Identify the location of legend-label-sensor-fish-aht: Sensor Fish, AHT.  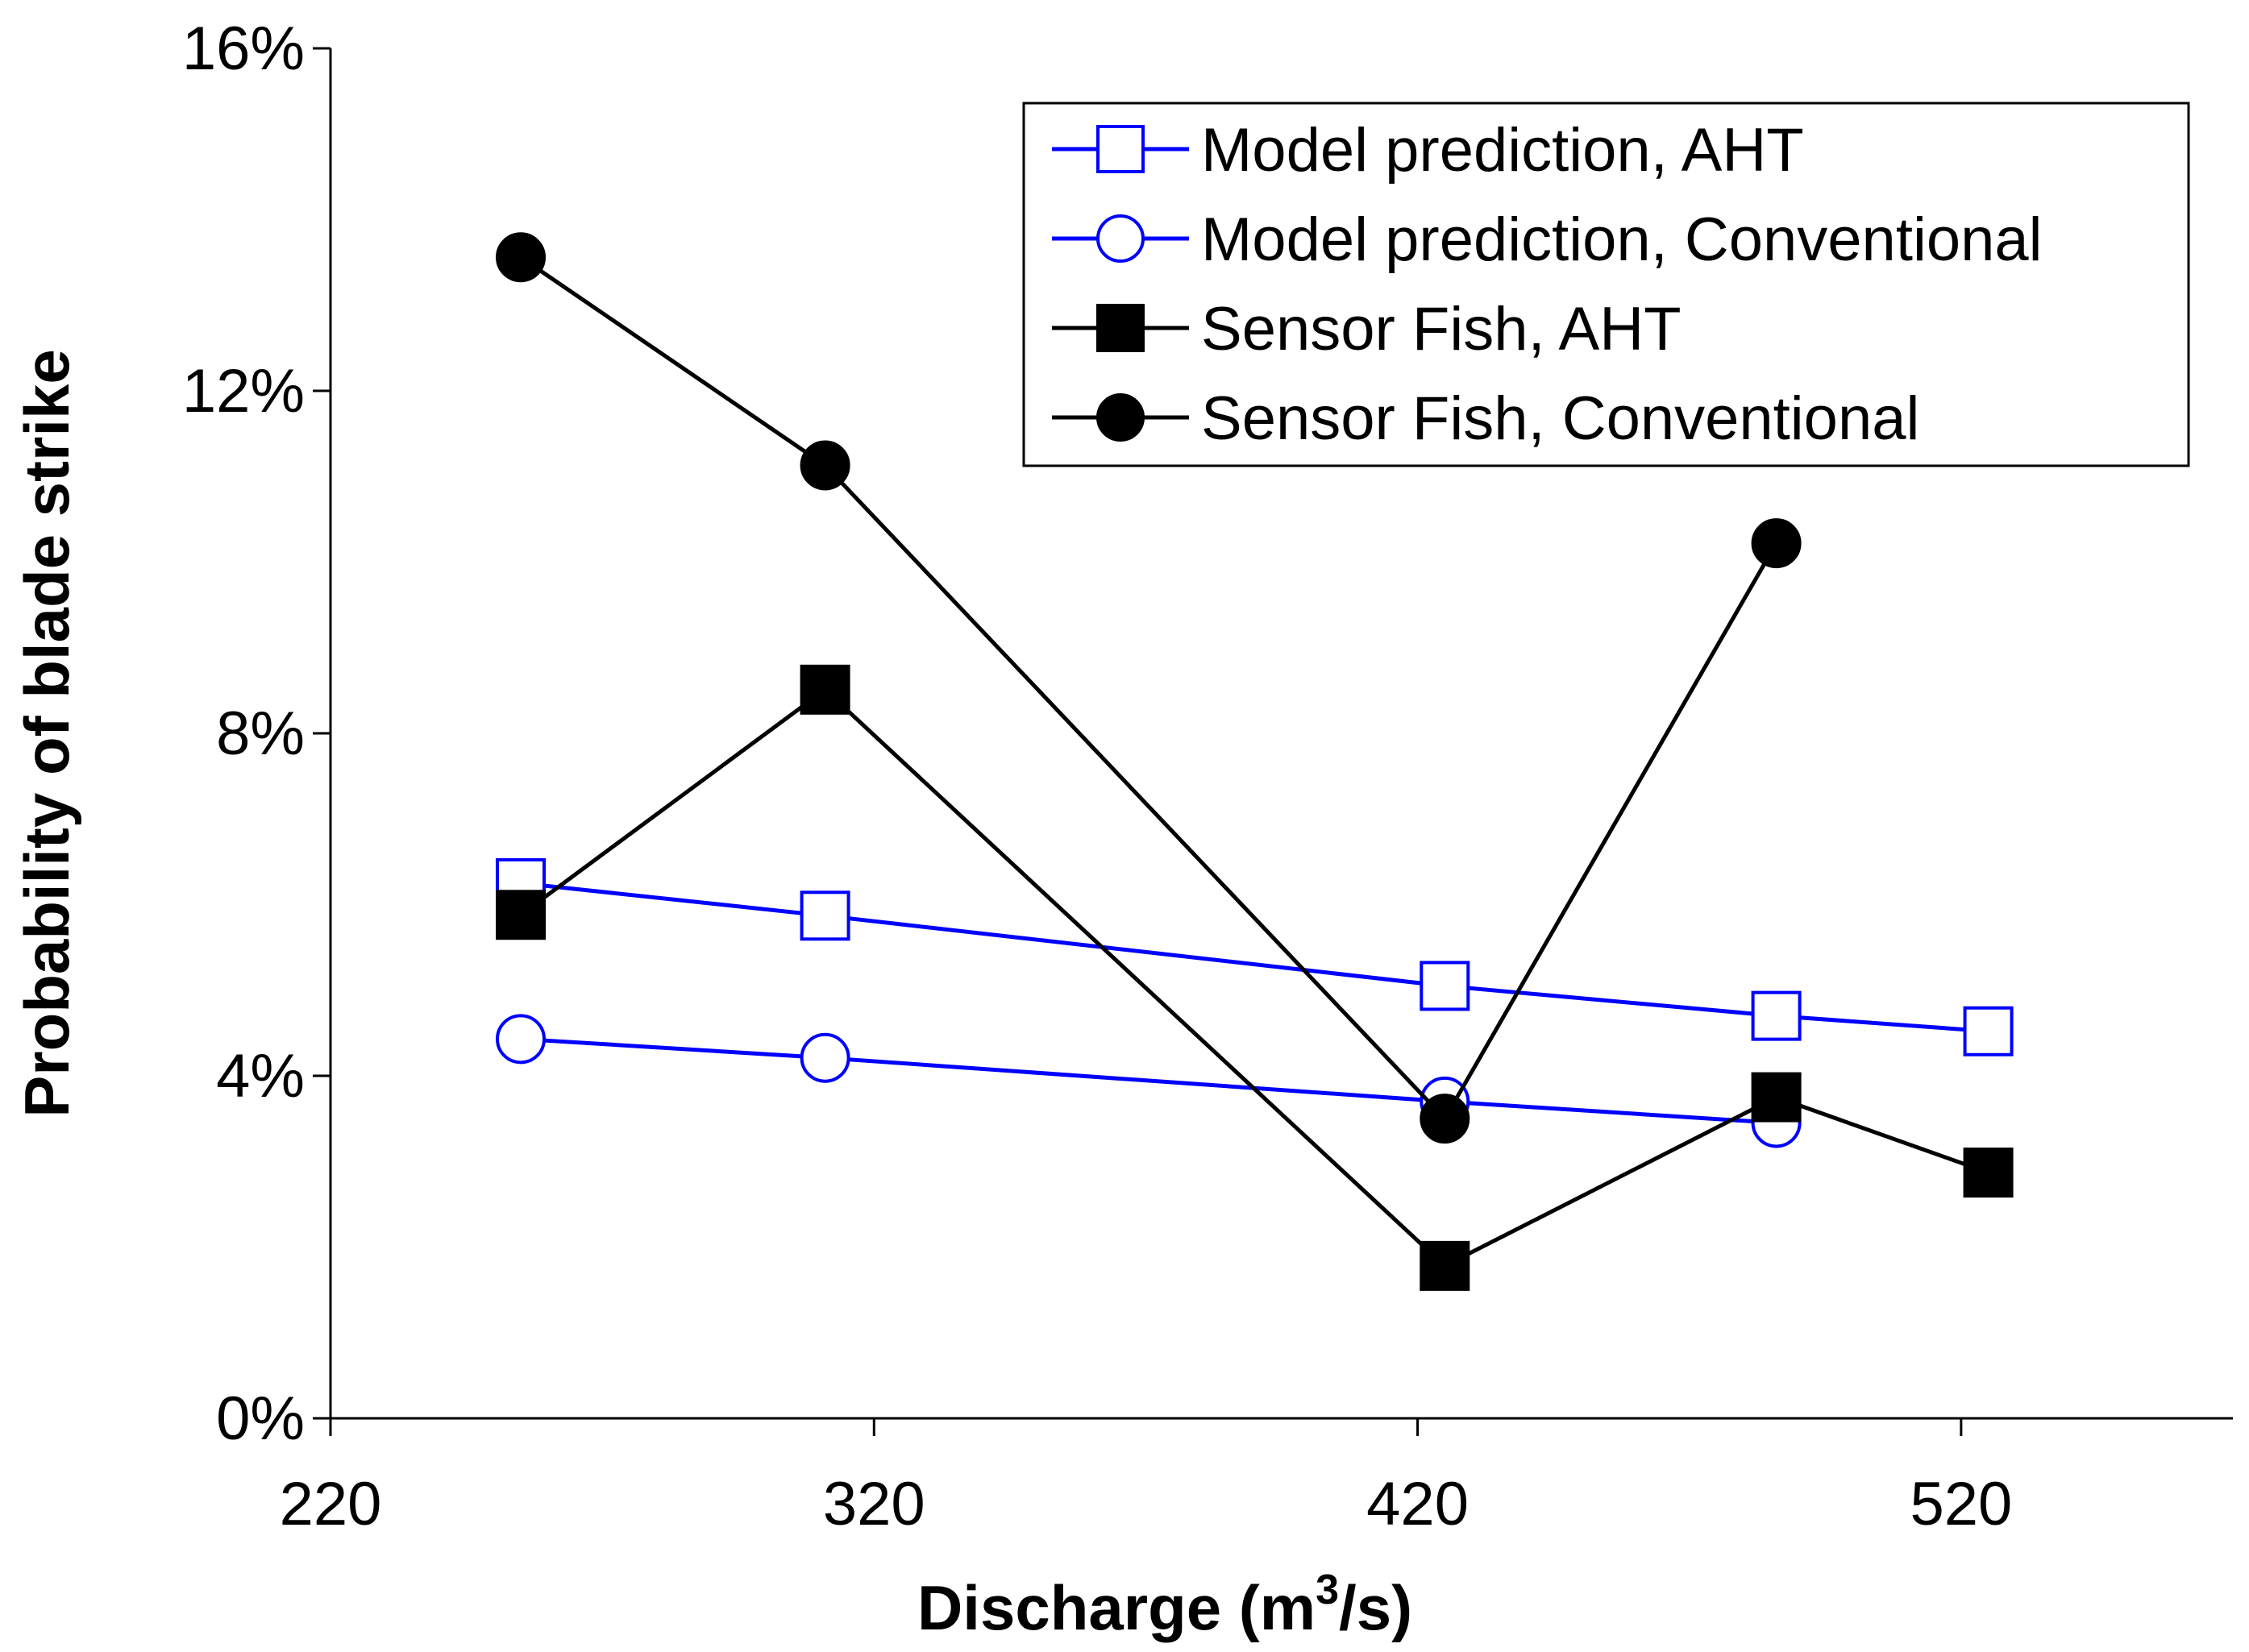
(1441, 329).